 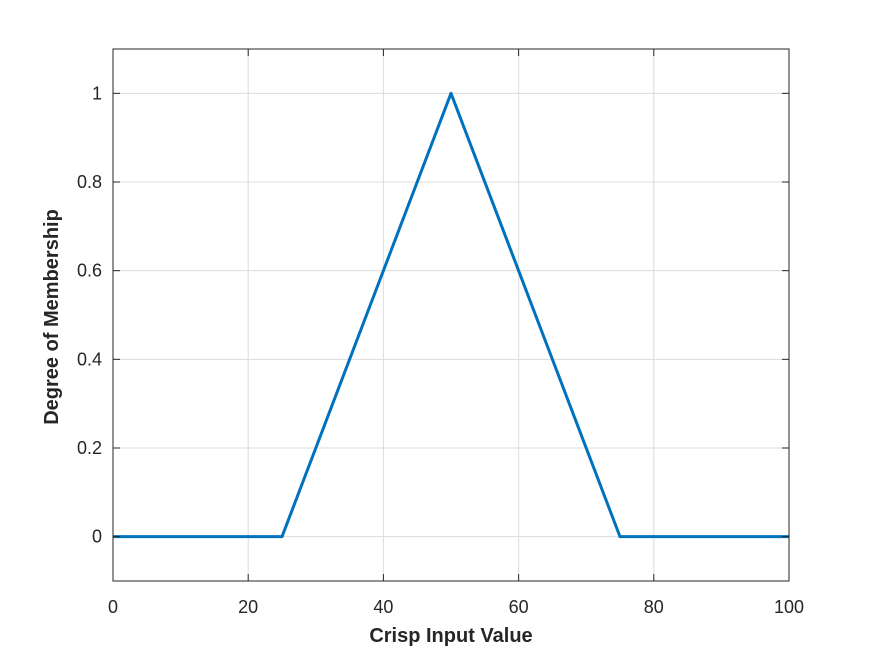 I want to click on x-tick-label: 60, so click(x=519, y=607).